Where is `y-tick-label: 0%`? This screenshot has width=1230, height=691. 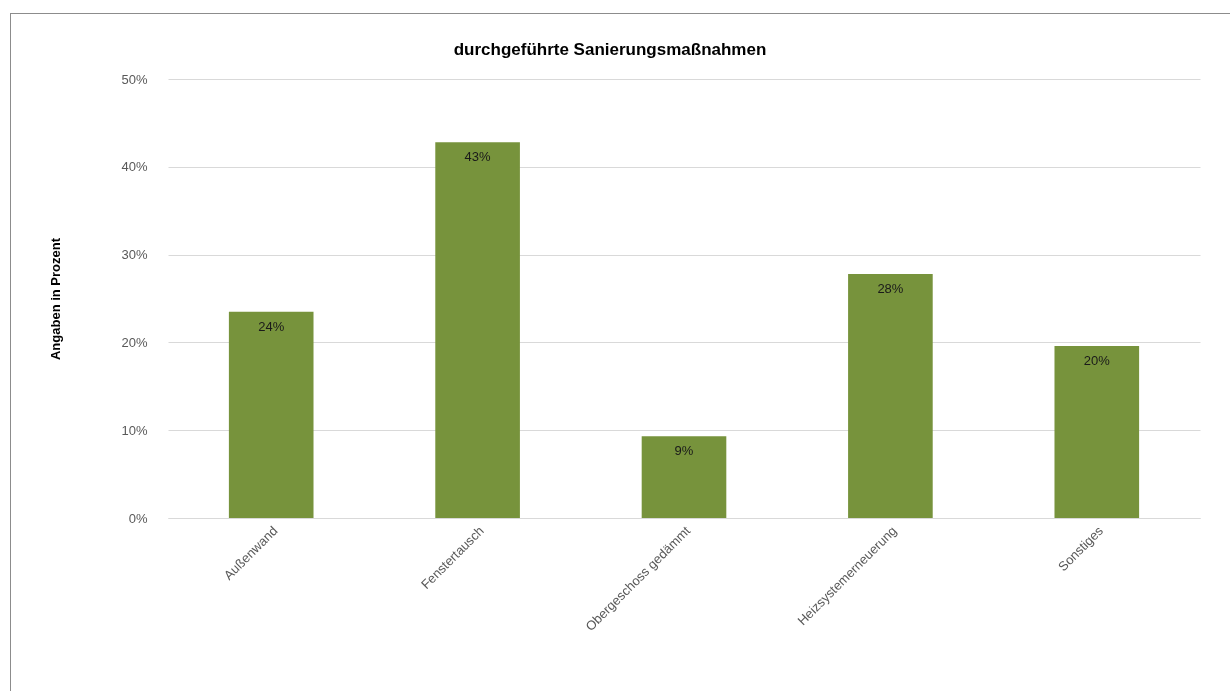
y-tick-label: 0% is located at coordinates (138, 518).